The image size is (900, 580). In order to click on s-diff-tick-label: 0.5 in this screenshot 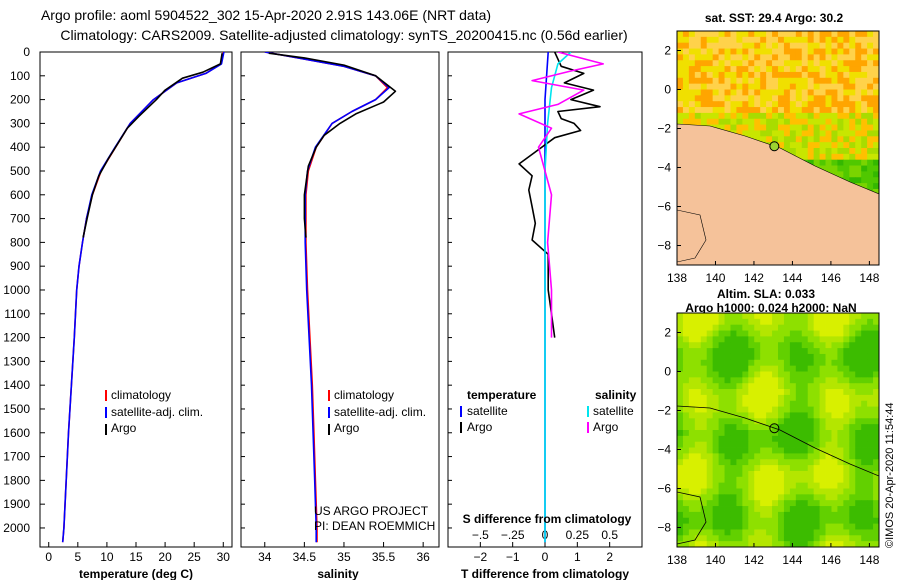, I will do `click(609, 535)`.